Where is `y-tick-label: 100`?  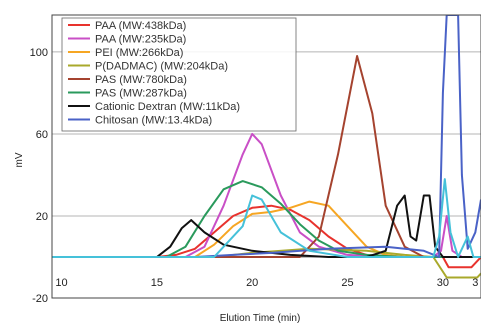 y-tick-label: 100 is located at coordinates (39, 53).